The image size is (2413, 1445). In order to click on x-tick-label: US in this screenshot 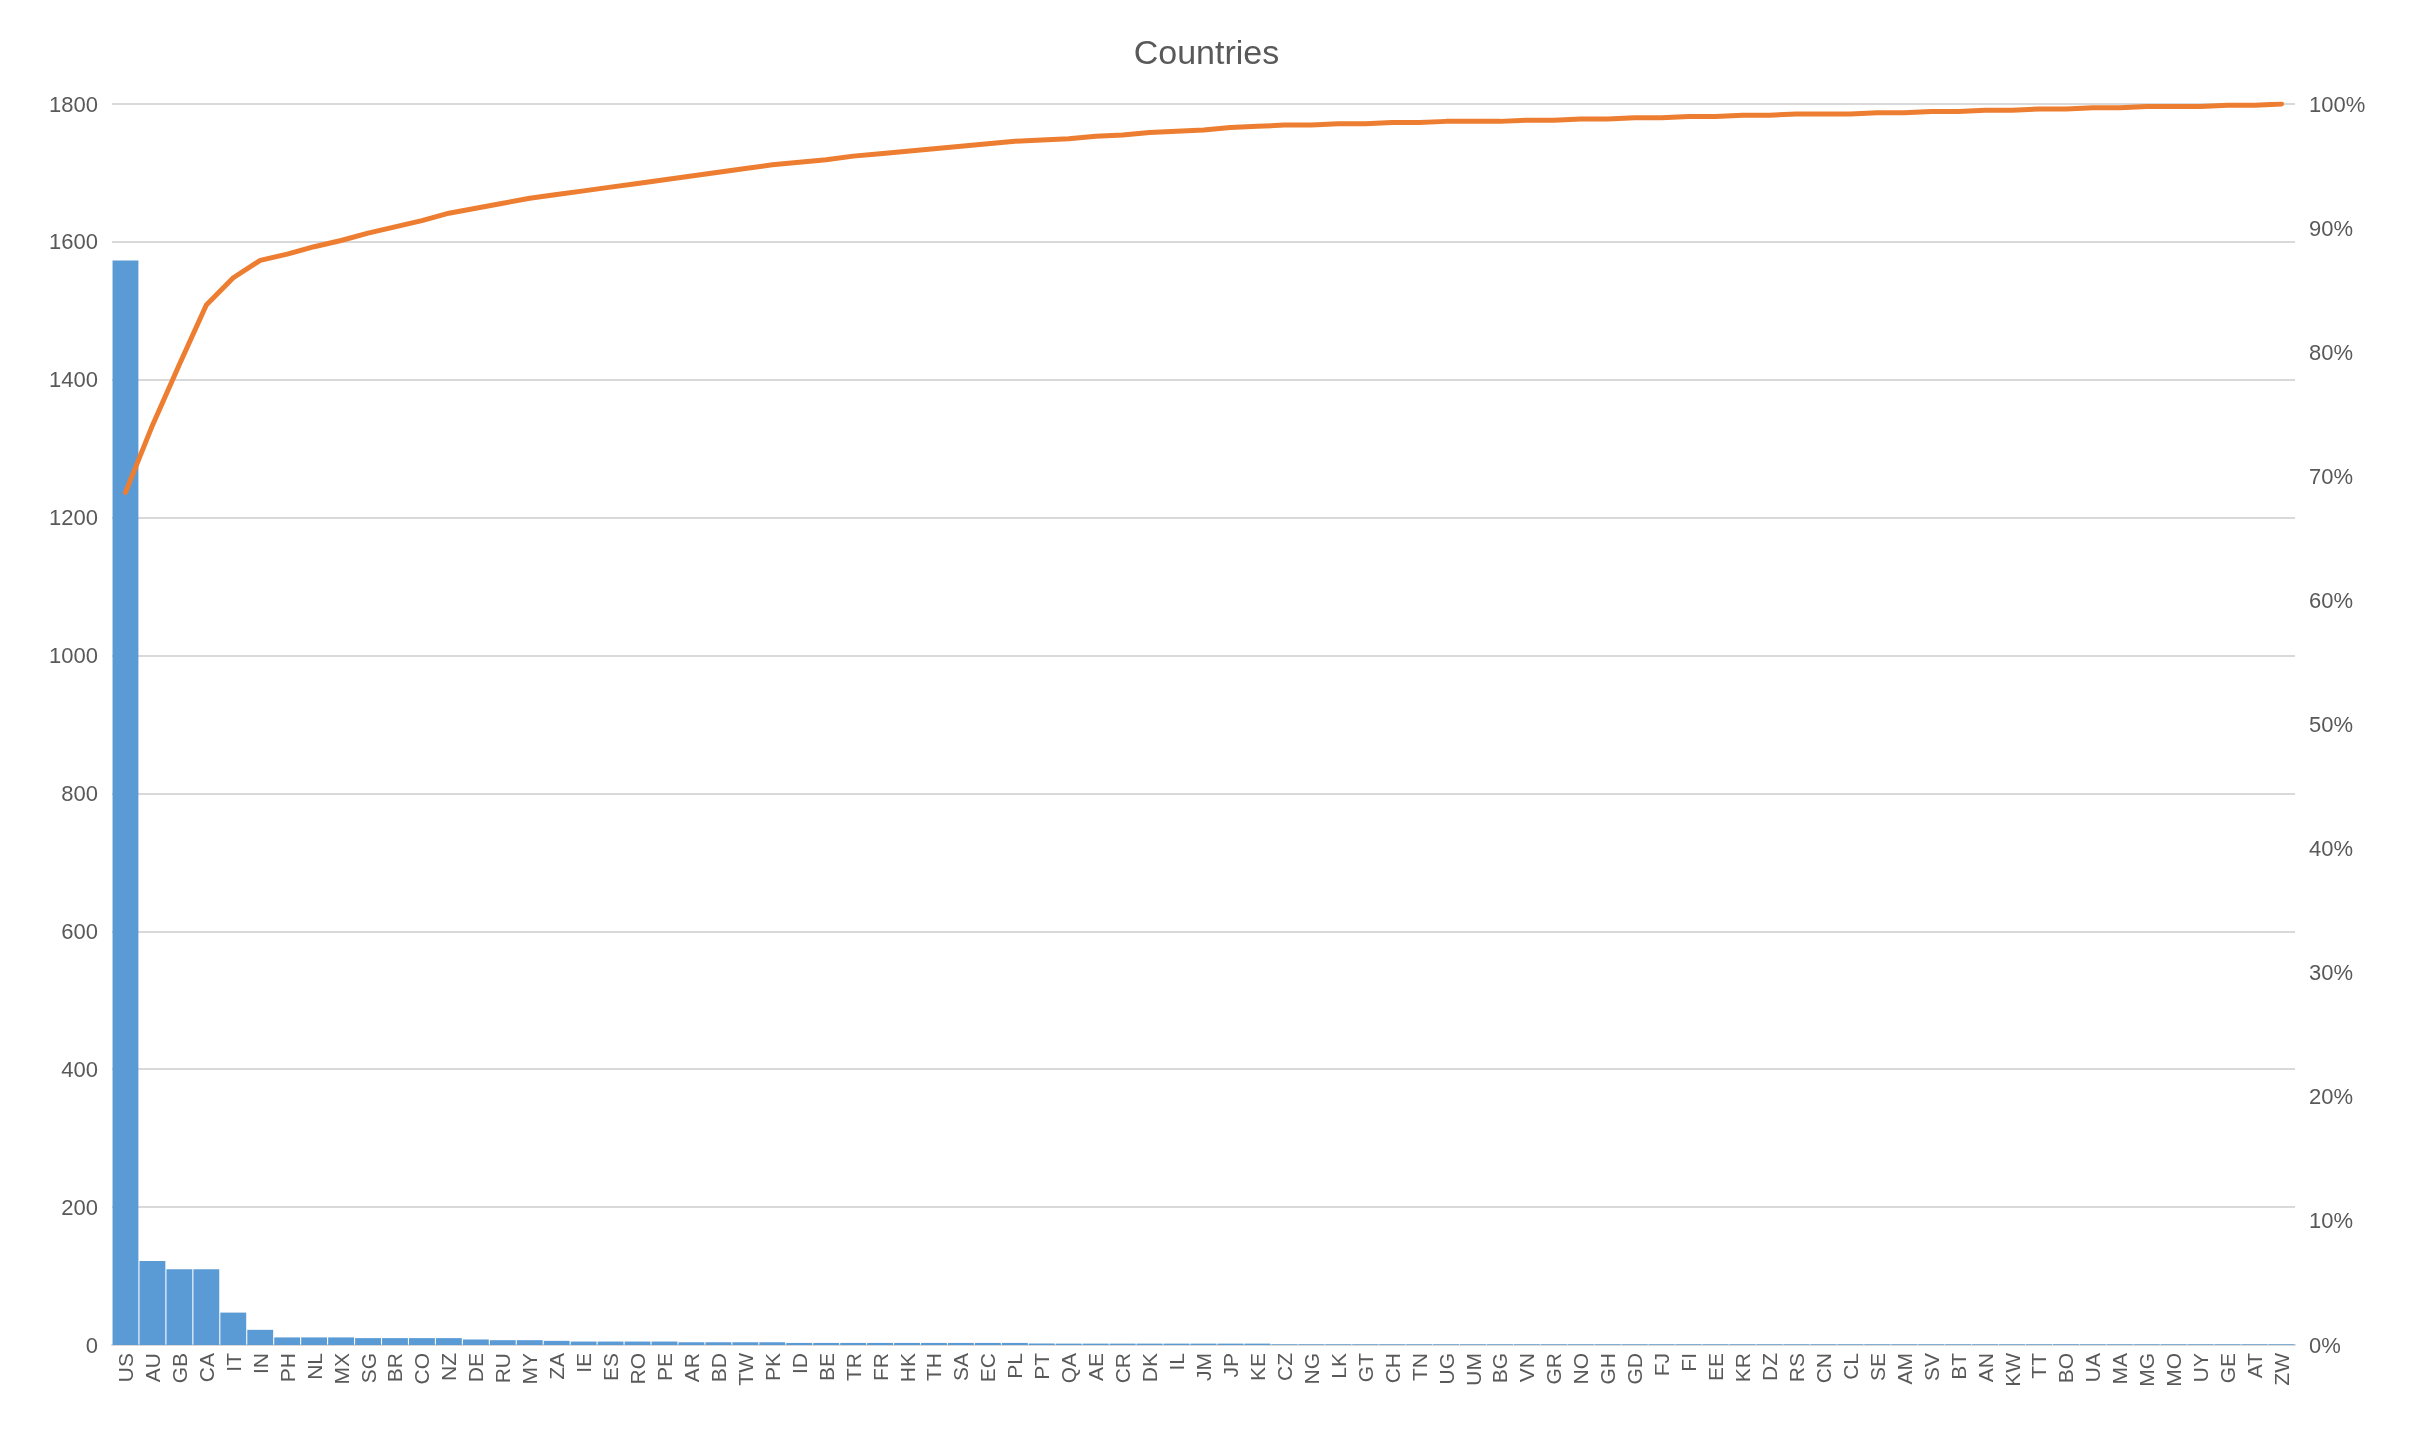, I will do `click(125, 1368)`.